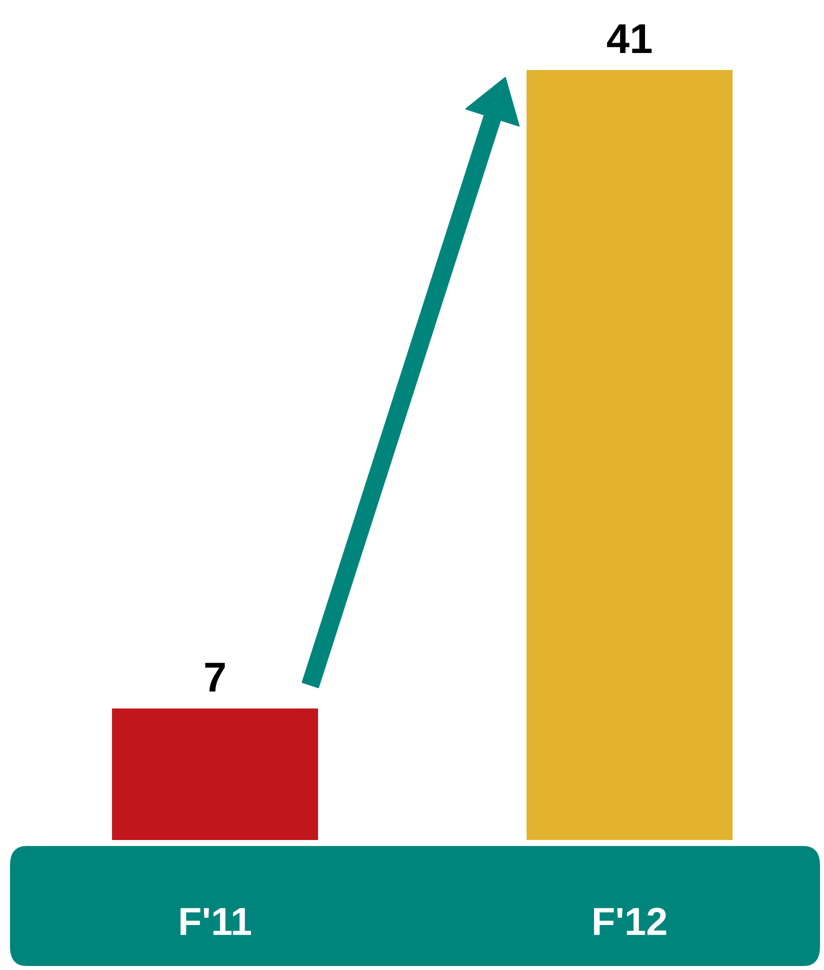  What do you see at coordinates (216, 921) in the screenshot?
I see `x-tick-label: F'11` at bounding box center [216, 921].